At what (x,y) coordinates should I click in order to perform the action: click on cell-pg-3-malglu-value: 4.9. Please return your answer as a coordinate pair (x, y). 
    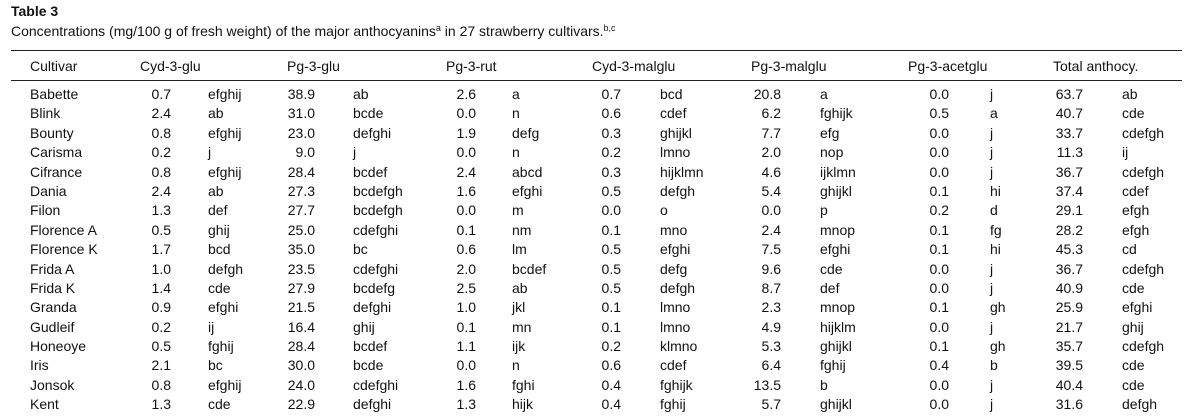
    Looking at the image, I should click on (771, 326).